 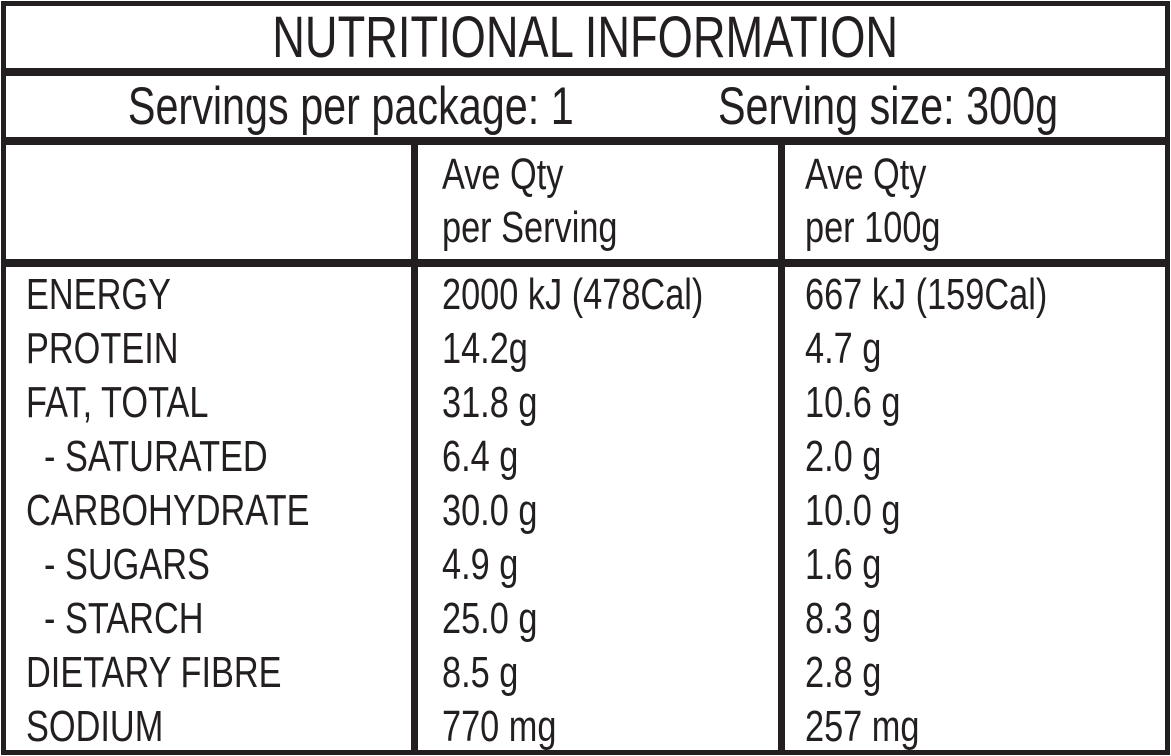 I want to click on value-per-serving-text: 25.0 g, so click(x=490, y=618).